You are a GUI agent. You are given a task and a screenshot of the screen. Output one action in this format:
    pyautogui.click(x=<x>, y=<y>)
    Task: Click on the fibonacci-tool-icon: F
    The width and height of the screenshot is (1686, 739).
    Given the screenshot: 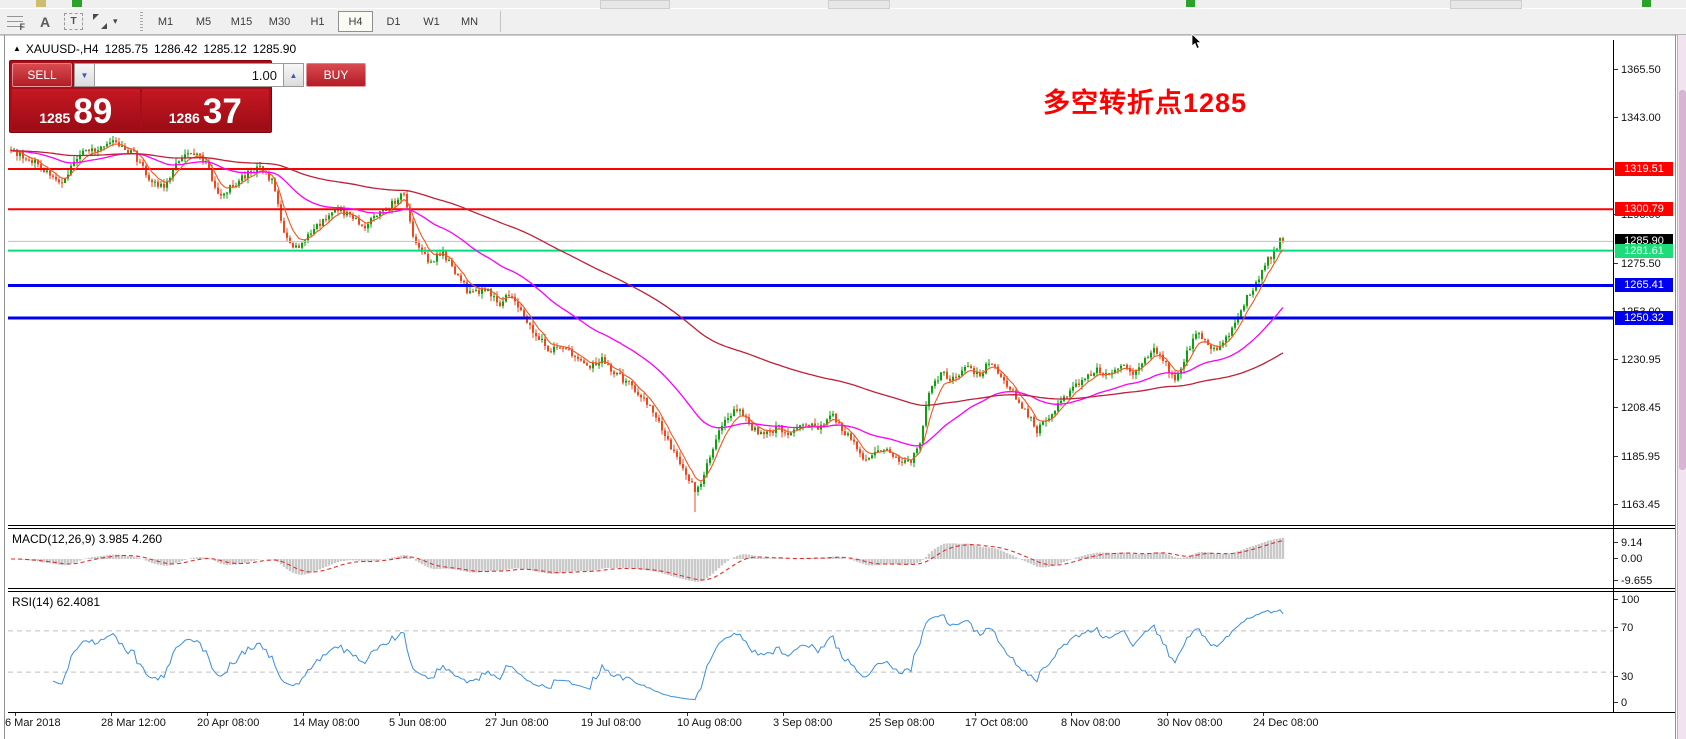 What is the action you would take?
    pyautogui.click(x=15, y=22)
    